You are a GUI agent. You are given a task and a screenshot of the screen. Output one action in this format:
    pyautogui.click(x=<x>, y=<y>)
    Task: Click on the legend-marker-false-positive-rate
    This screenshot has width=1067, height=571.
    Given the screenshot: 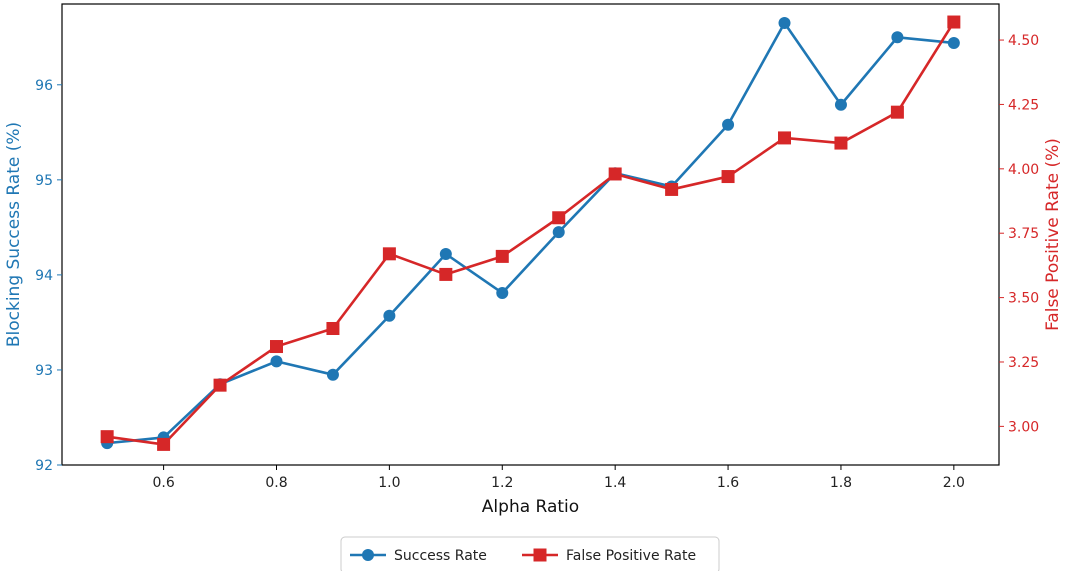 What is the action you would take?
    pyautogui.click(x=540, y=555)
    